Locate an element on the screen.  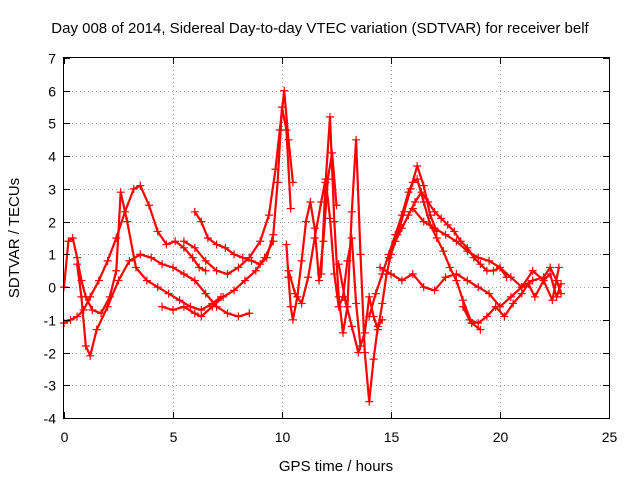
y-tick-label: -2 is located at coordinates (50, 354).